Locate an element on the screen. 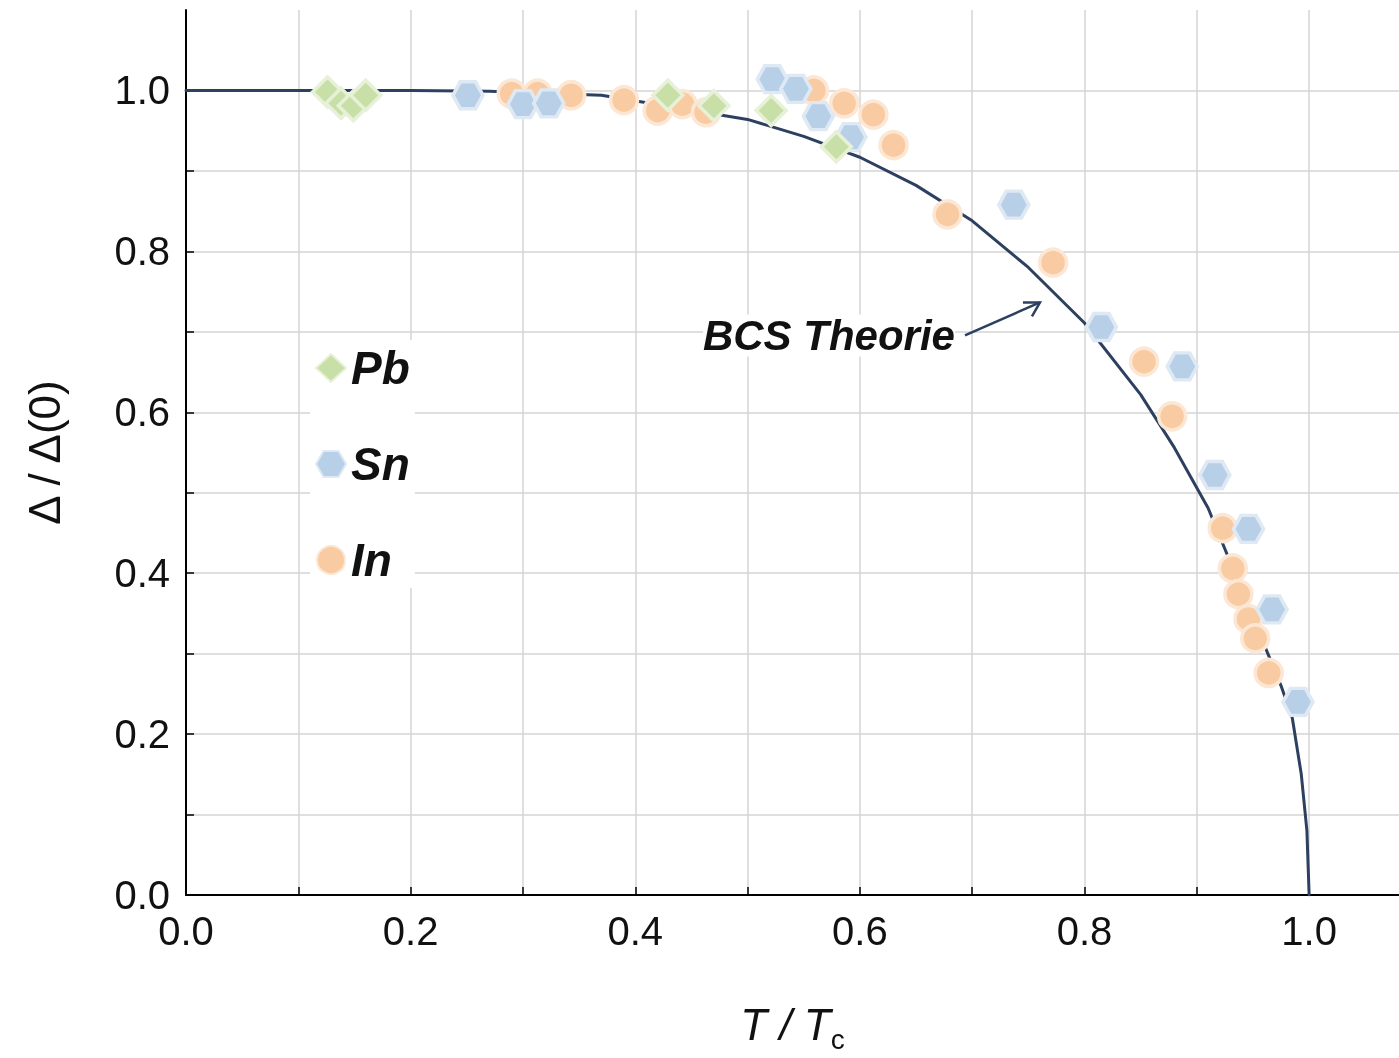 The image size is (1399, 1058). y-tick-label: 0.6 is located at coordinates (142, 412).